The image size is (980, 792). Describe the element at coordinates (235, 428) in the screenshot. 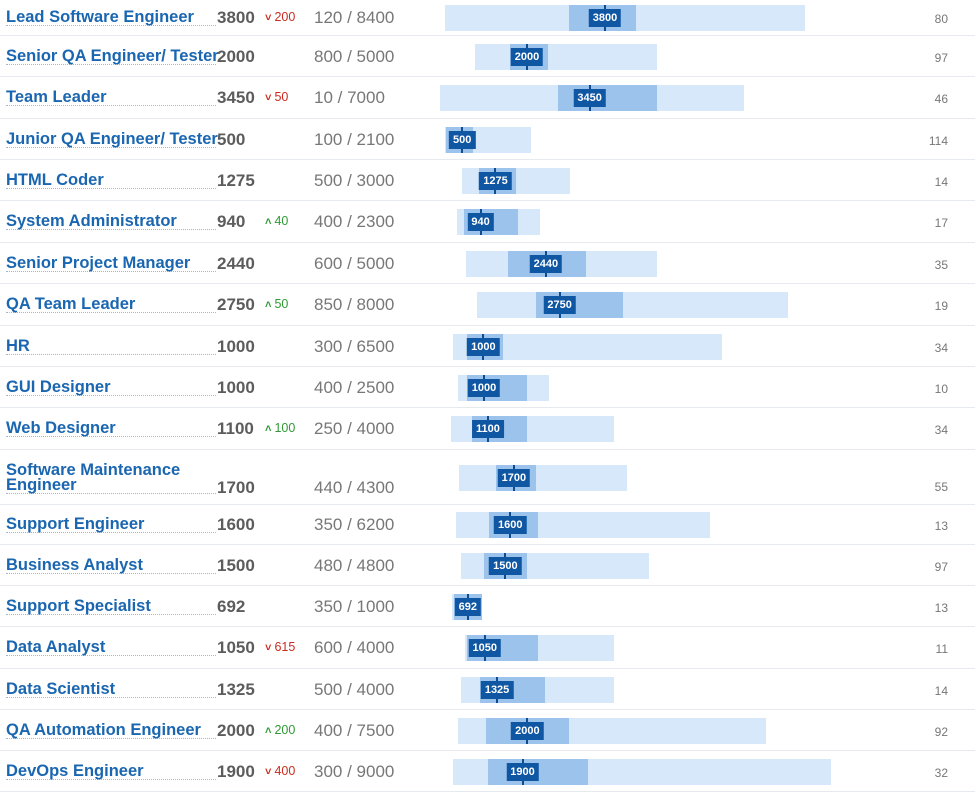

I see `median-salary: 1100` at that location.